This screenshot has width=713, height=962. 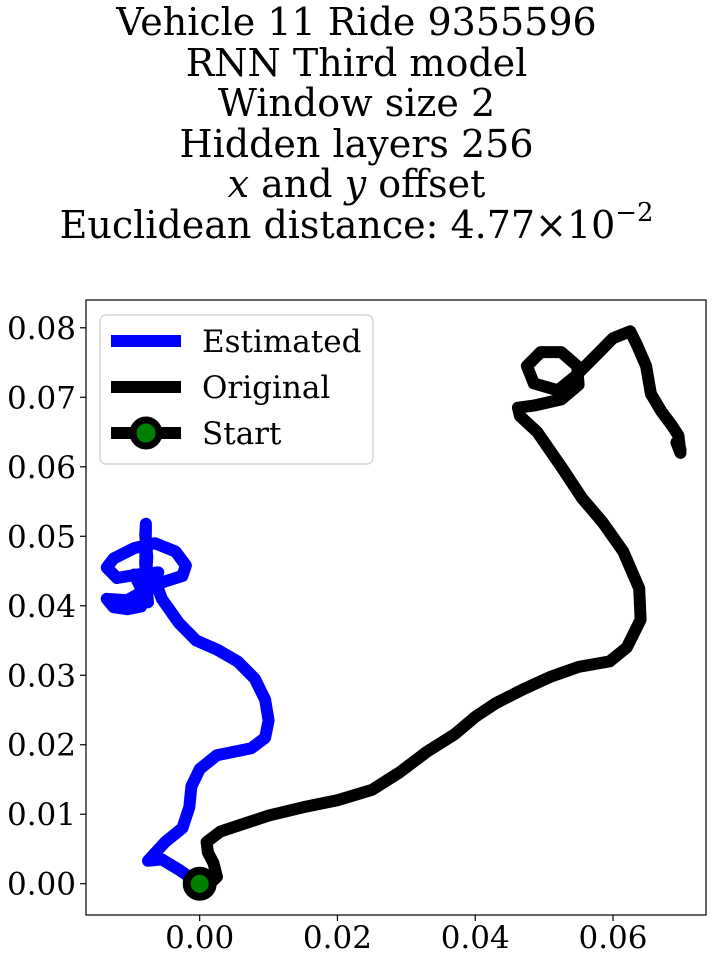 I want to click on marker-layer, so click(x=199, y=883).